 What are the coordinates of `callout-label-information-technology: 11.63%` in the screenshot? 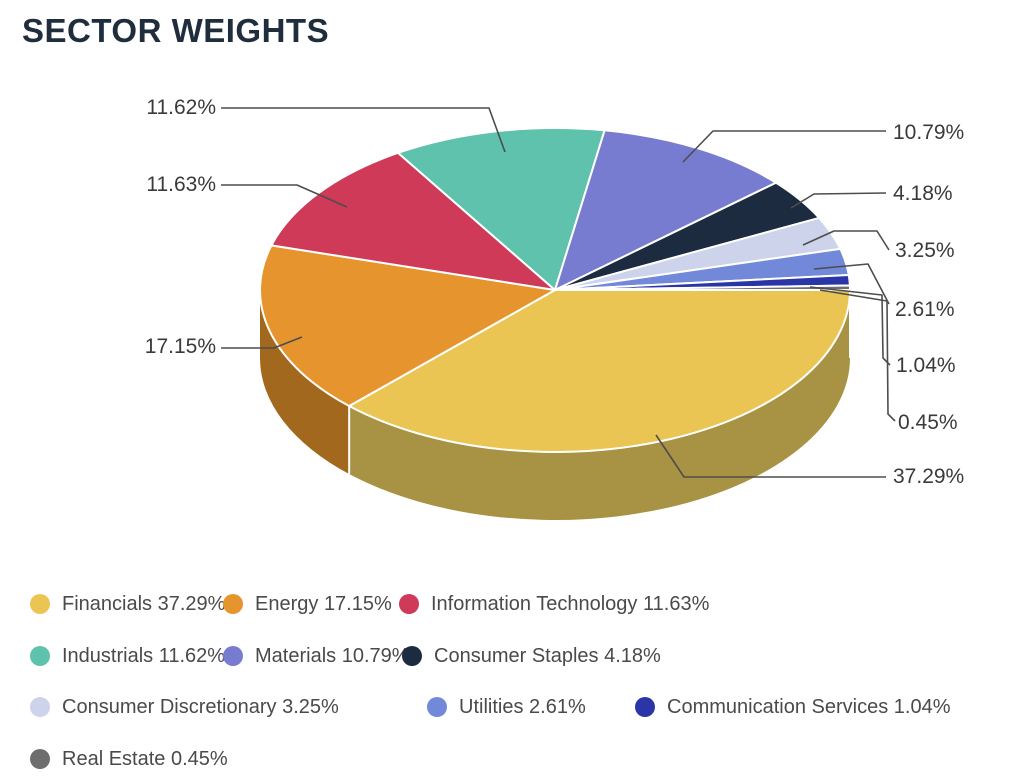 It's located at (181, 184).